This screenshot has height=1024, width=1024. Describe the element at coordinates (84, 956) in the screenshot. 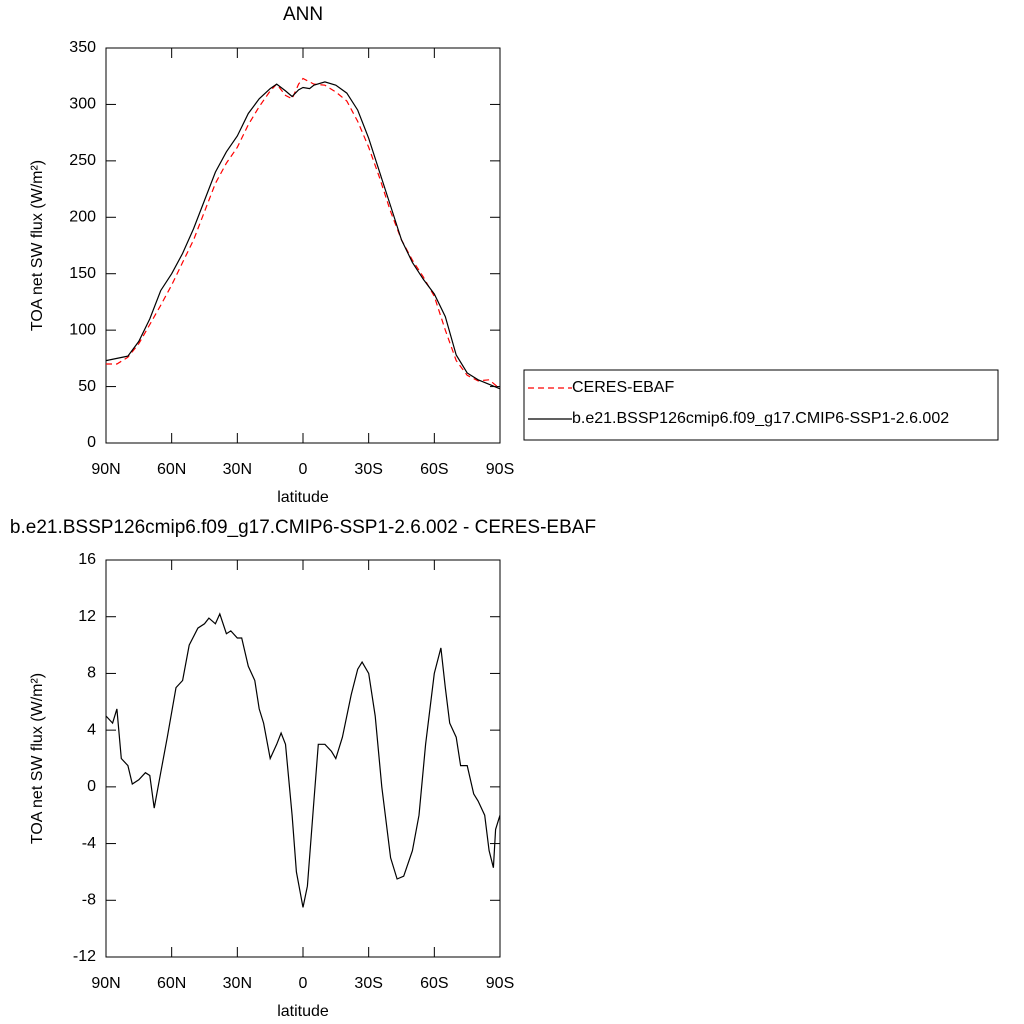

I see `y-tick-label: -12` at that location.